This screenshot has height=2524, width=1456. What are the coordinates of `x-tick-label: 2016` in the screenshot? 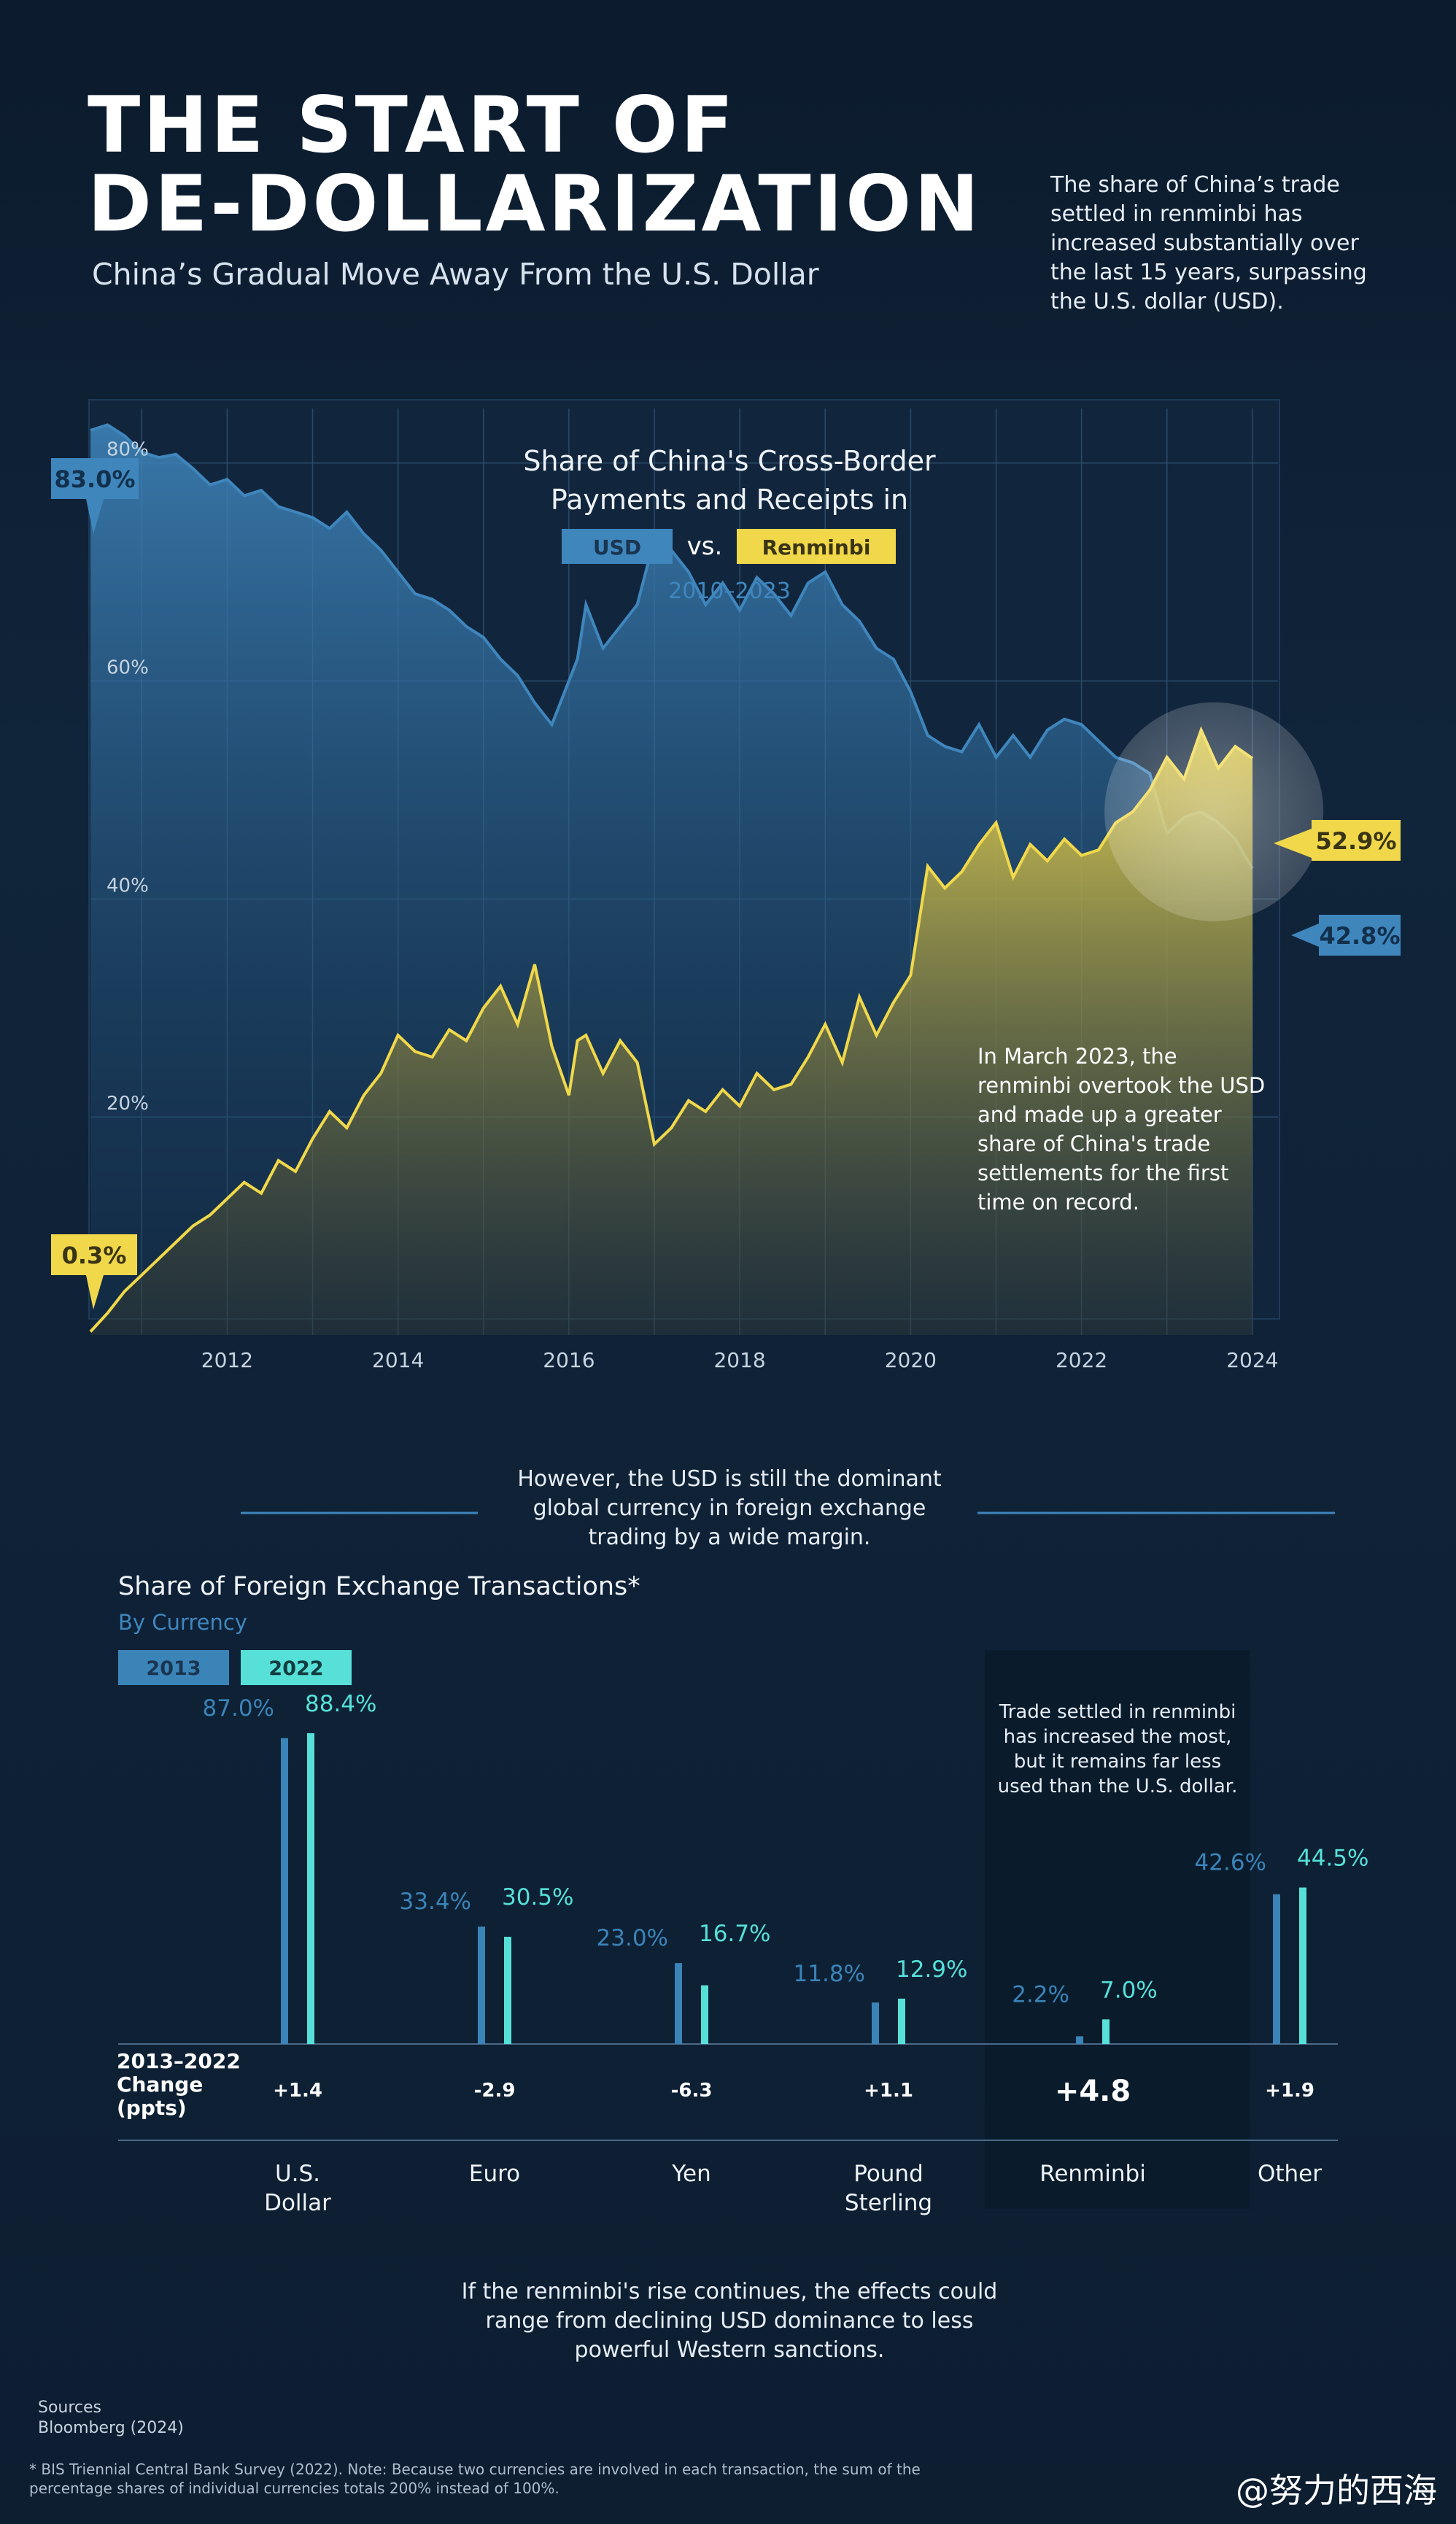 It's located at (569, 1360).